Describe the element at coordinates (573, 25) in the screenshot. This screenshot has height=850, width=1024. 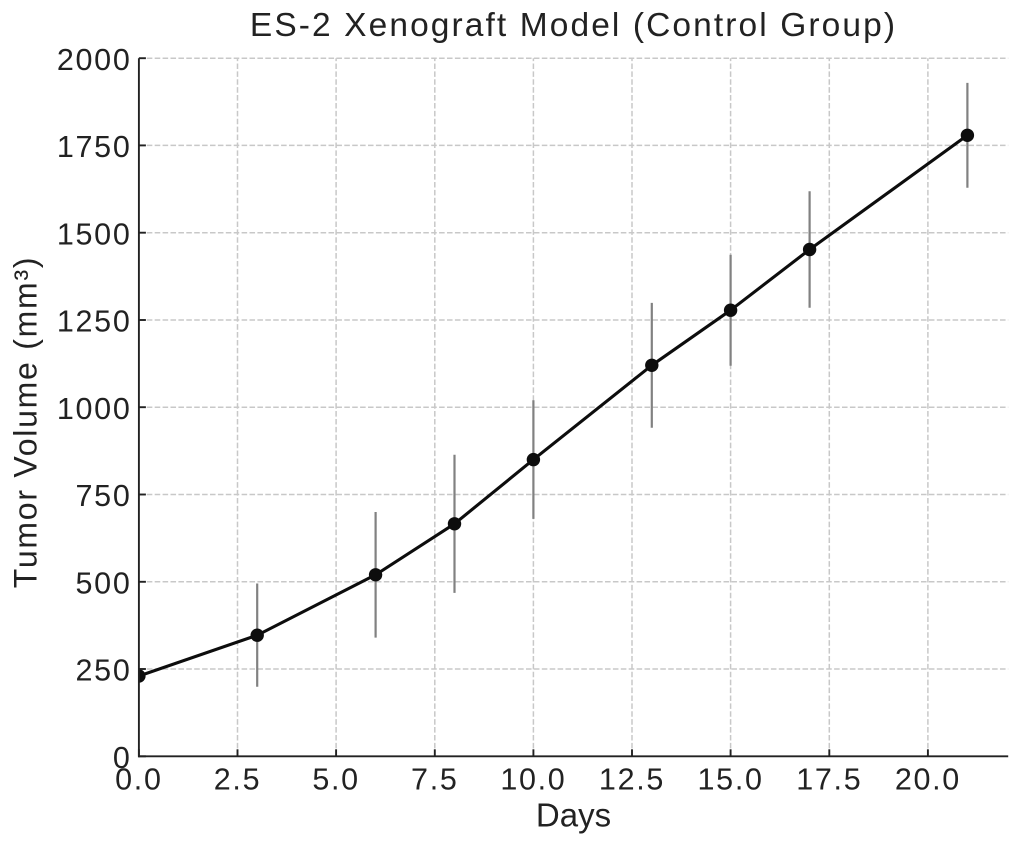
I see `svg-text:ES-2 Xenograft Model (Control: ES-2 Xenograft Model (Control Group)` at that location.